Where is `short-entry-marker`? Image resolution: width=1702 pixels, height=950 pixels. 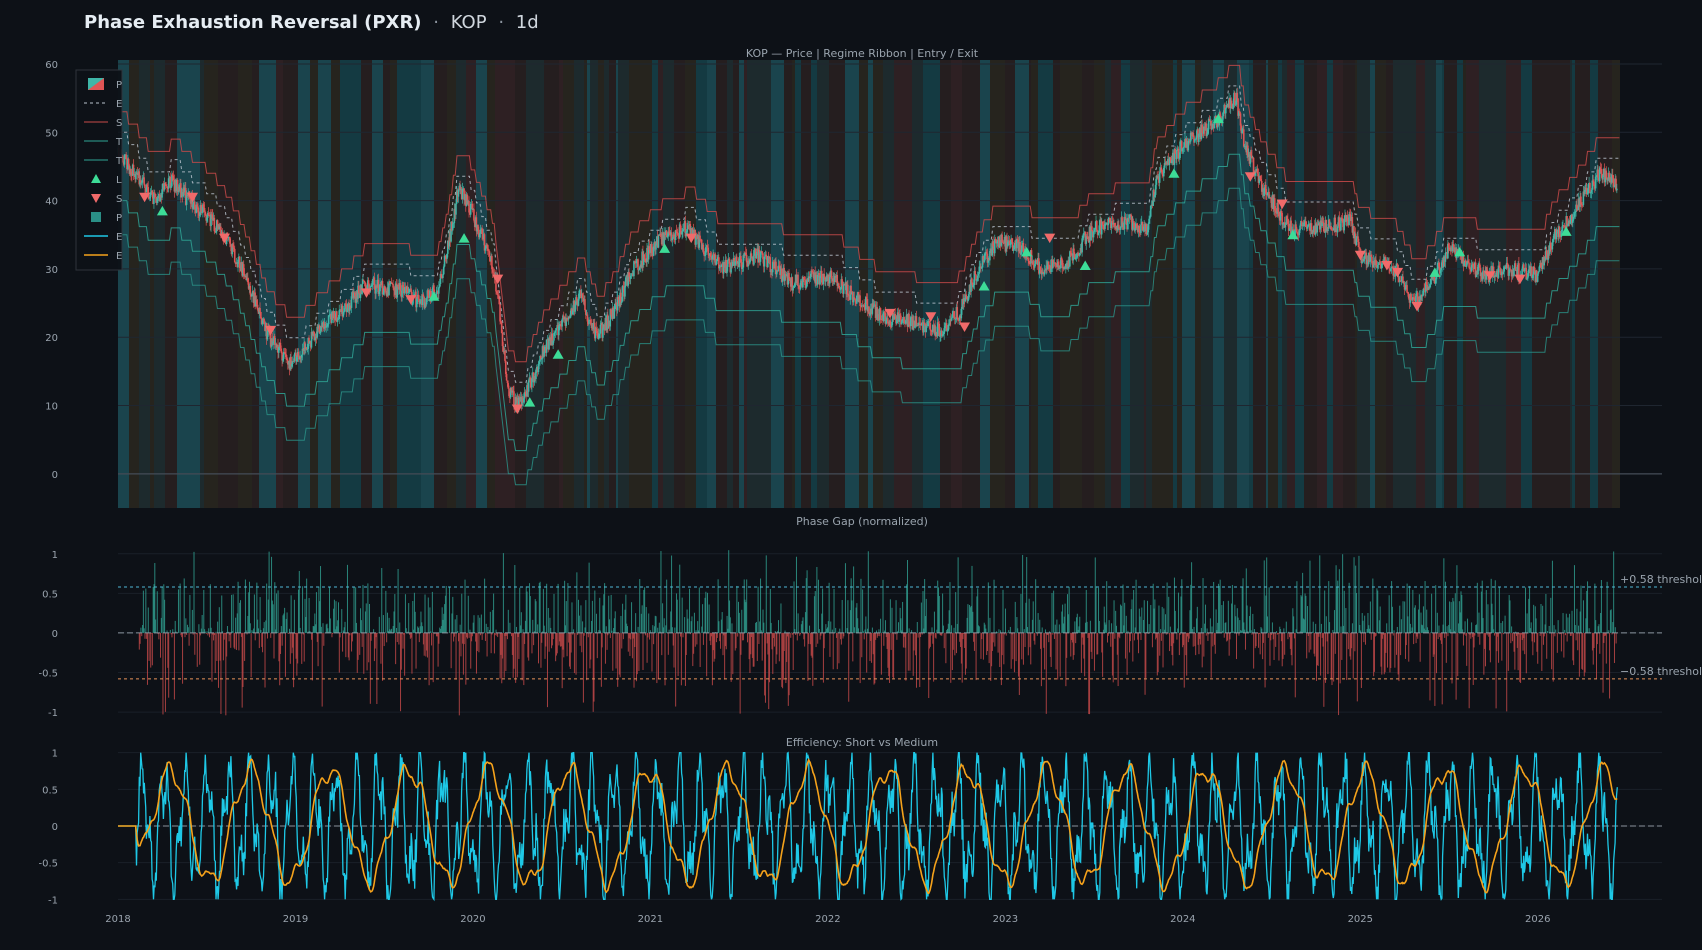 short-entry-marker is located at coordinates (890, 313).